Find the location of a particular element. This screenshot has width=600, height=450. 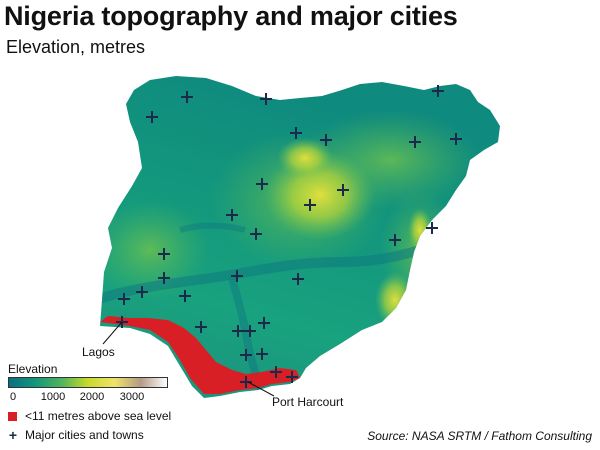

lowland-swatch is located at coordinates (12, 416).